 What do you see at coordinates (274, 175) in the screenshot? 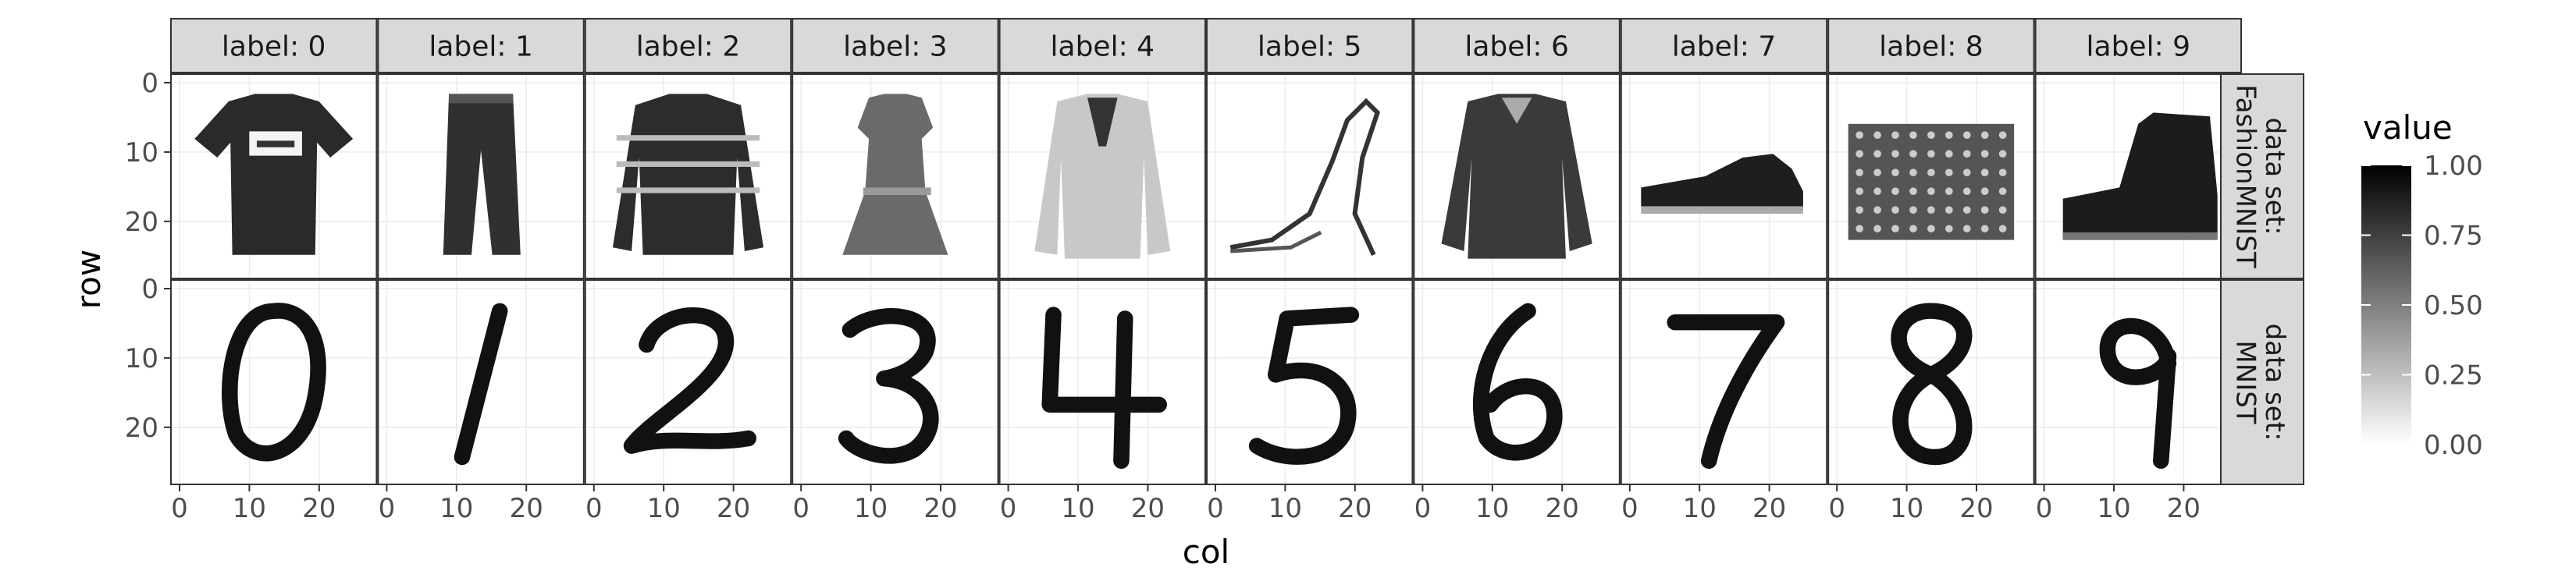
I see `tshirt-shape` at bounding box center [274, 175].